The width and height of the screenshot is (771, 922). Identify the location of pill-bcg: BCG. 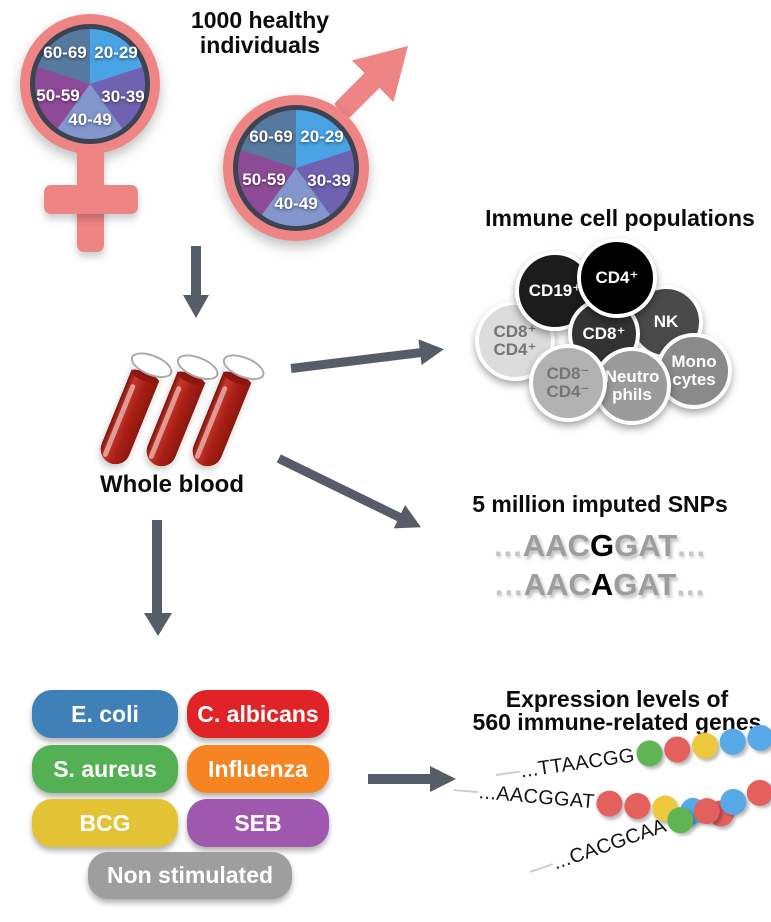
(105, 823).